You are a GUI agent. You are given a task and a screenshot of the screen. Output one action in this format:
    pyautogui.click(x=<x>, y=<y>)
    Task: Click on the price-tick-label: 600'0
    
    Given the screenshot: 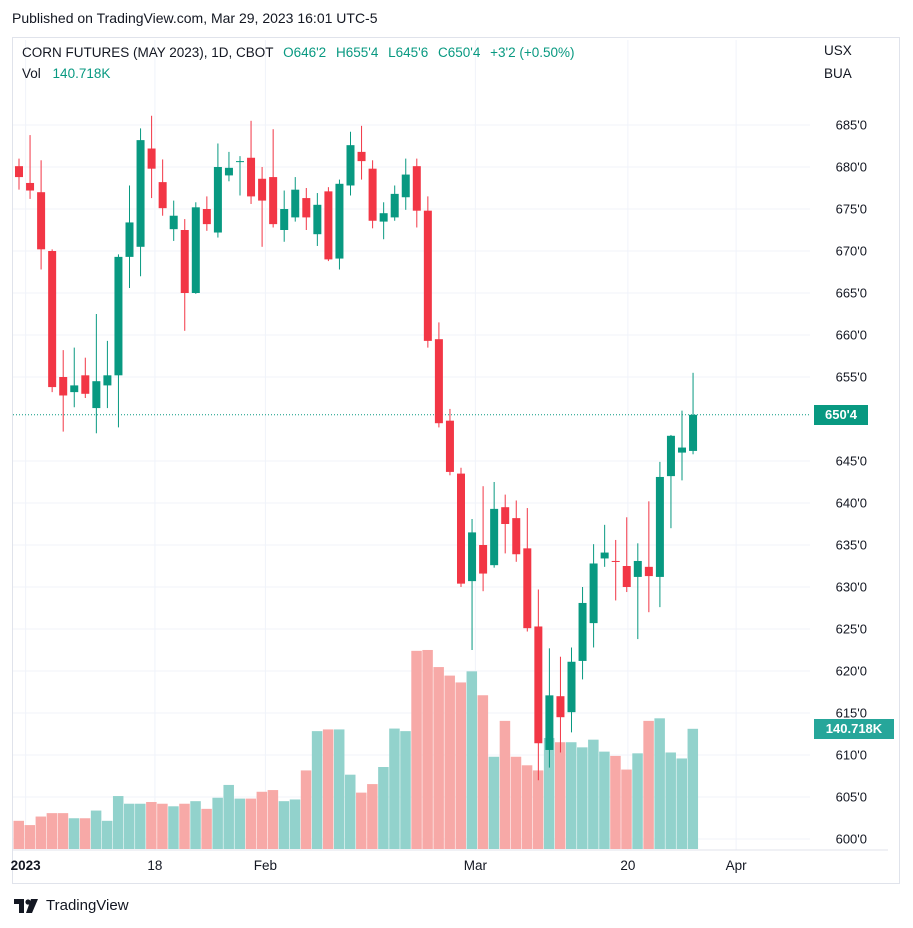 What is the action you would take?
    pyautogui.click(x=851, y=839)
    